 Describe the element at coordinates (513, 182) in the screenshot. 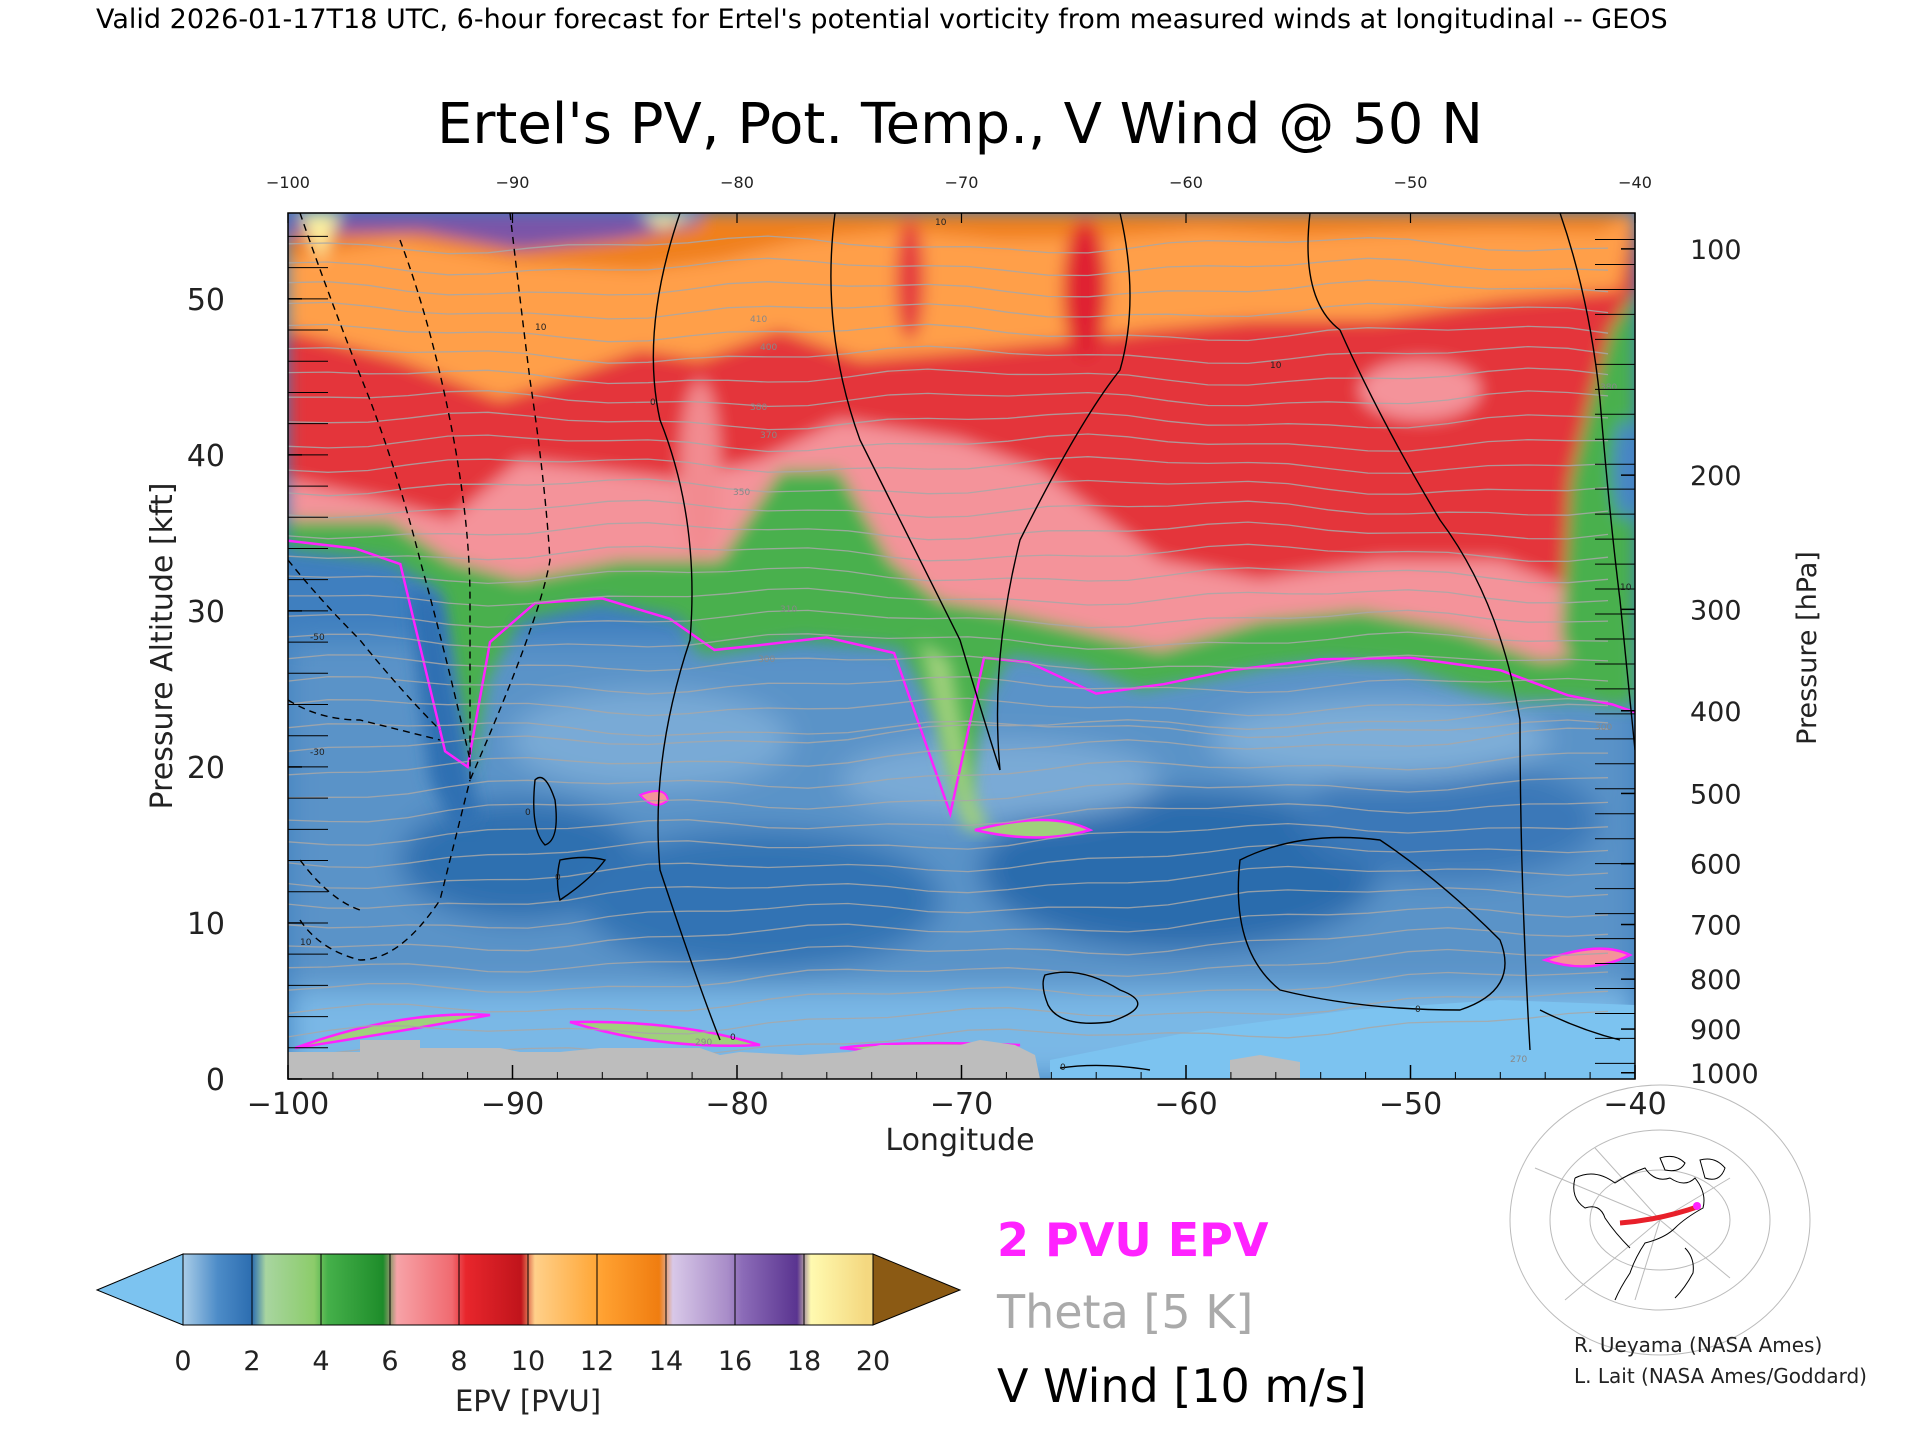

I see `x-tick-label-top: −90` at that location.